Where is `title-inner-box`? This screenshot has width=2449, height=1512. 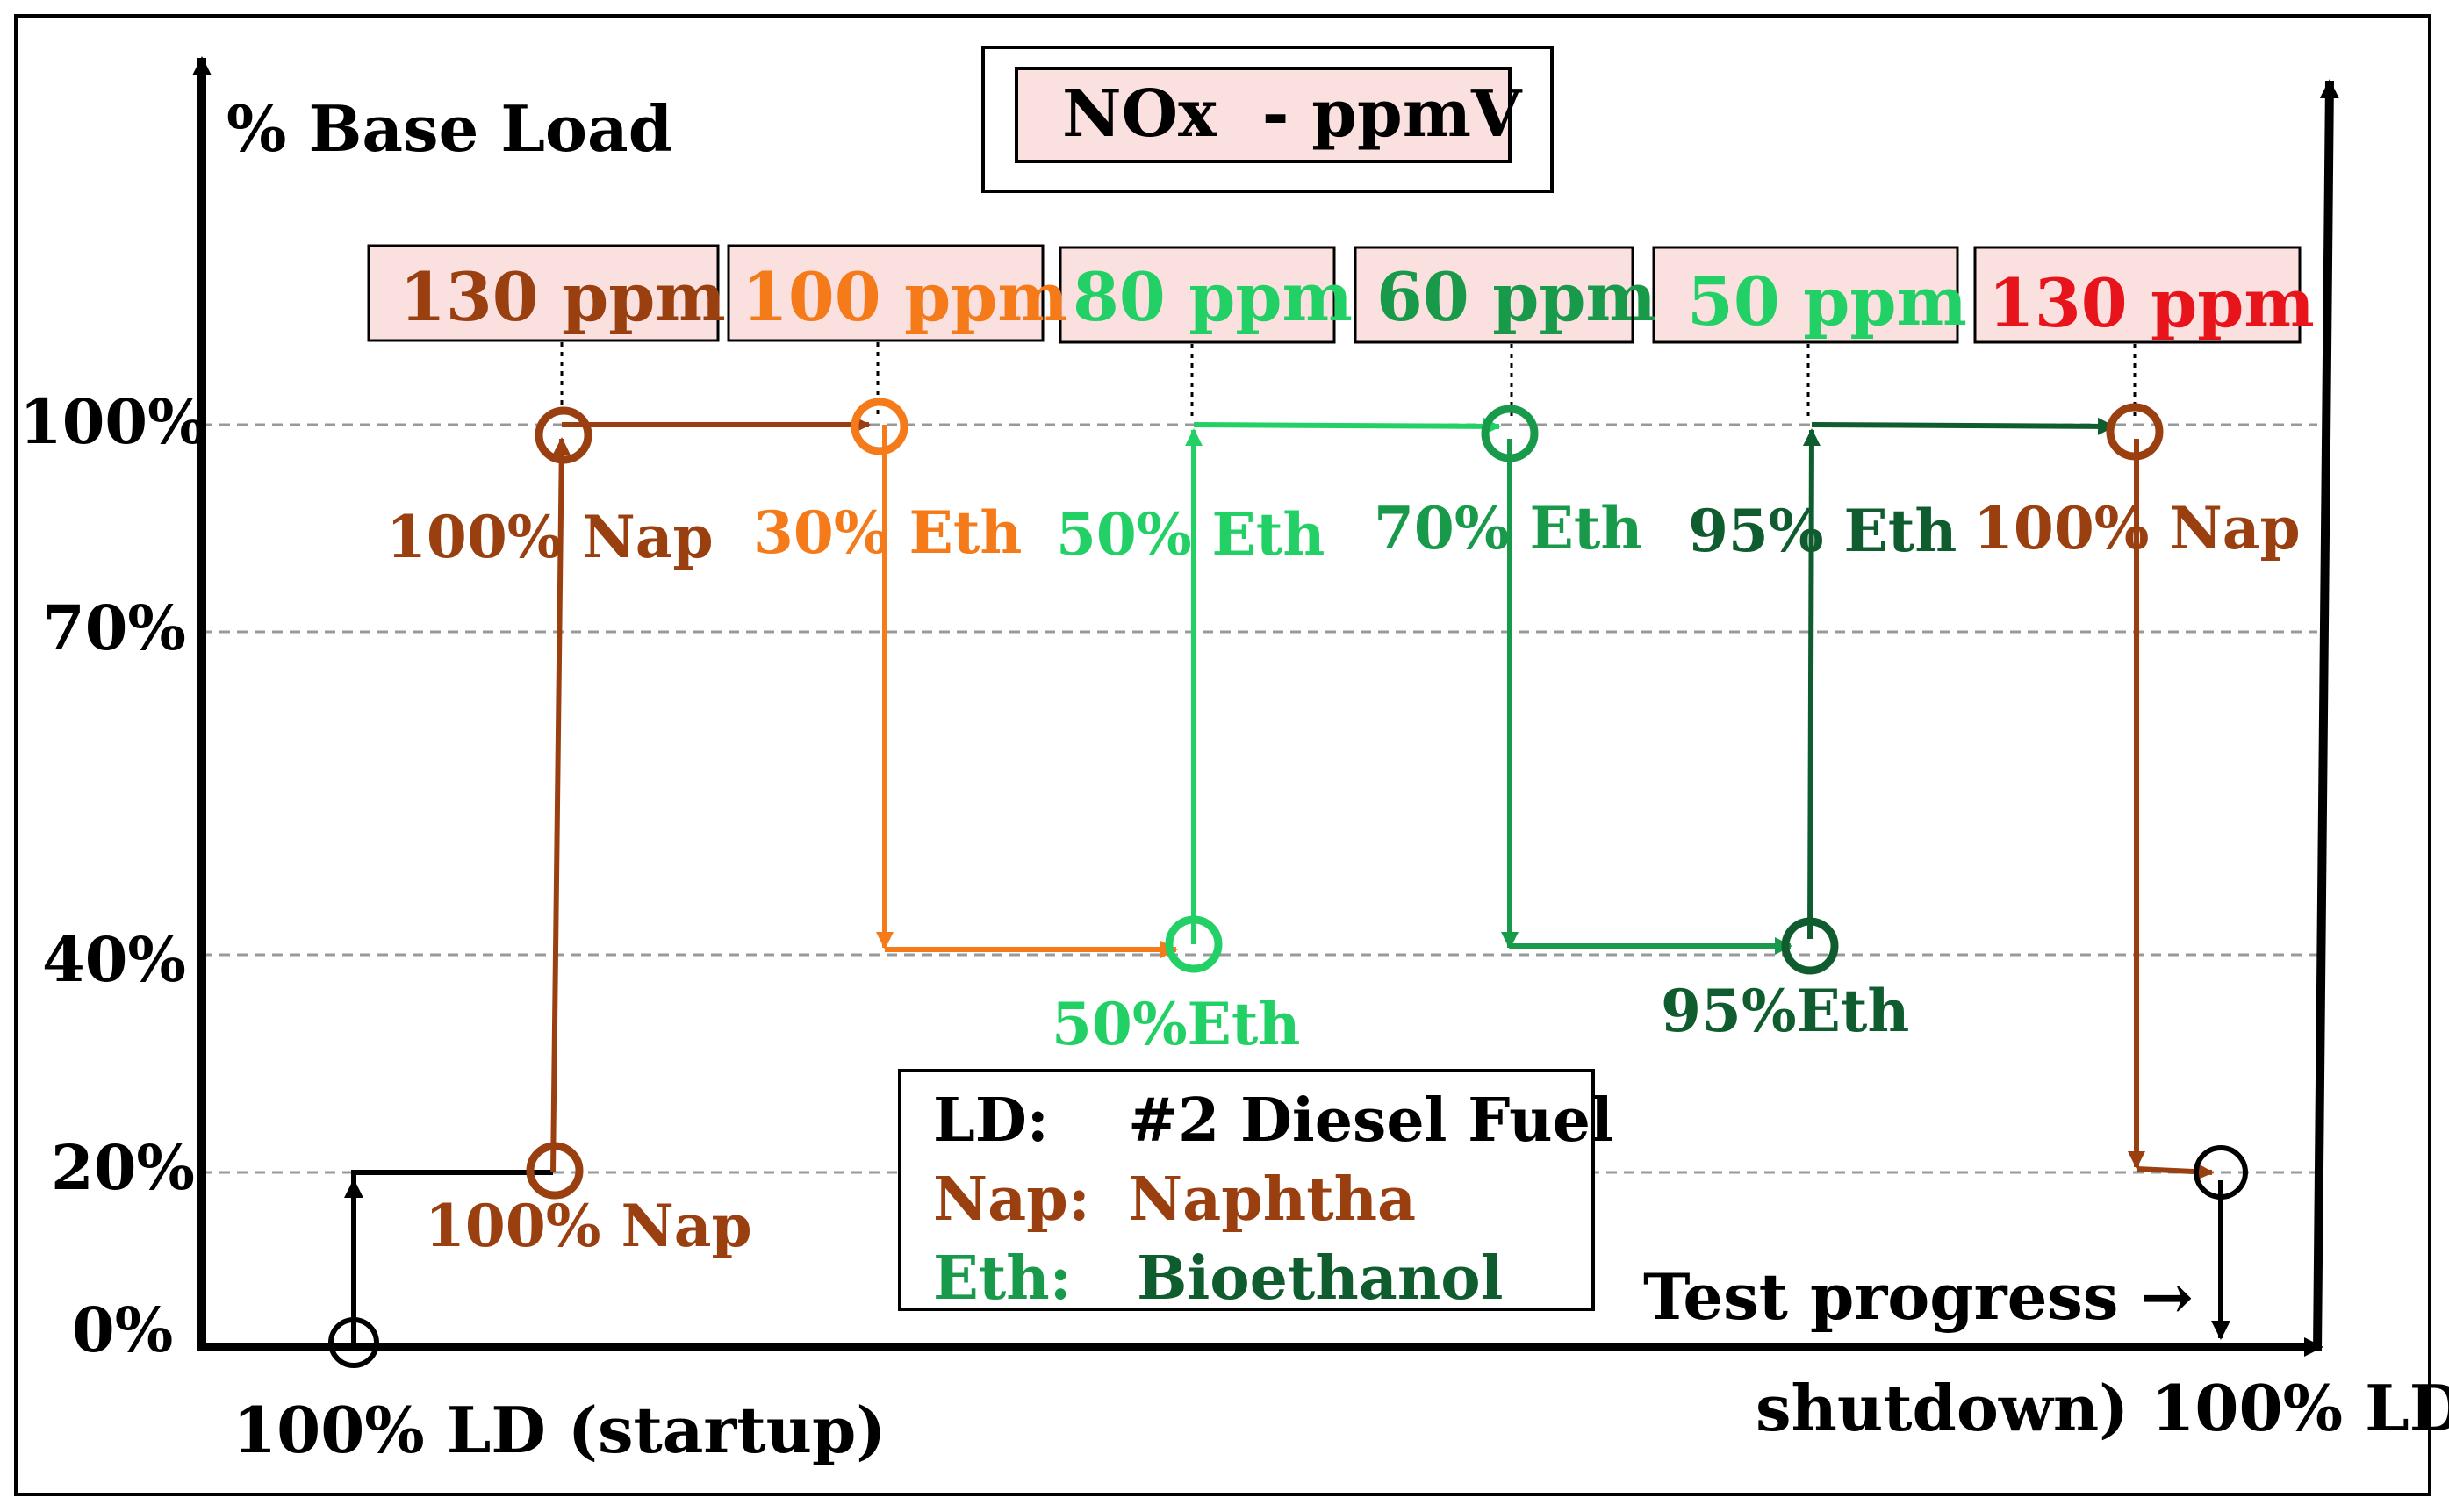 title-inner-box is located at coordinates (1263, 115).